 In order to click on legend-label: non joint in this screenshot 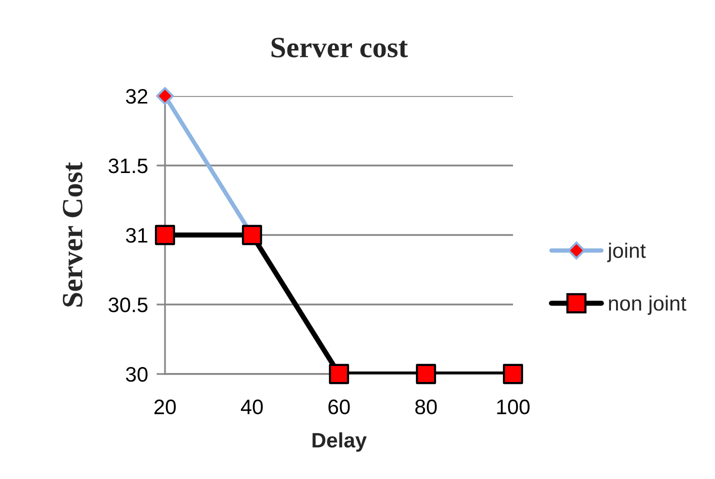, I will do `click(647, 305)`.